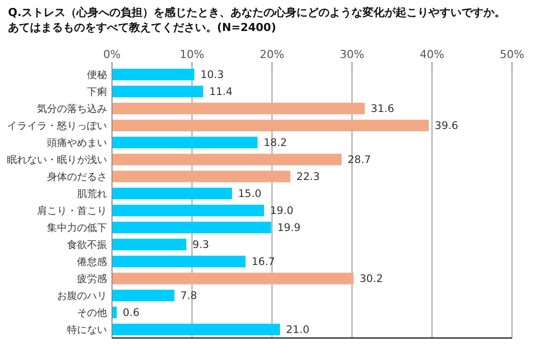  I want to click on chart-title: Q.ストレス（心身への負担）を感じたとき、あなたの心身にどのような変化が起こりやすいですか。, so click(257, 12).